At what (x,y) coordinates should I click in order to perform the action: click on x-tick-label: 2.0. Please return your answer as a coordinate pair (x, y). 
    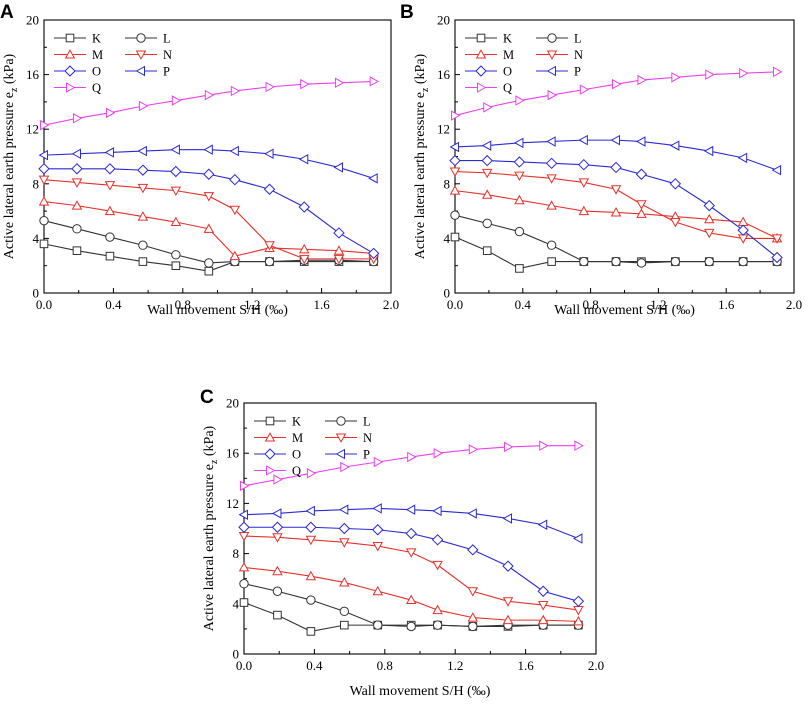
    Looking at the image, I should click on (596, 665).